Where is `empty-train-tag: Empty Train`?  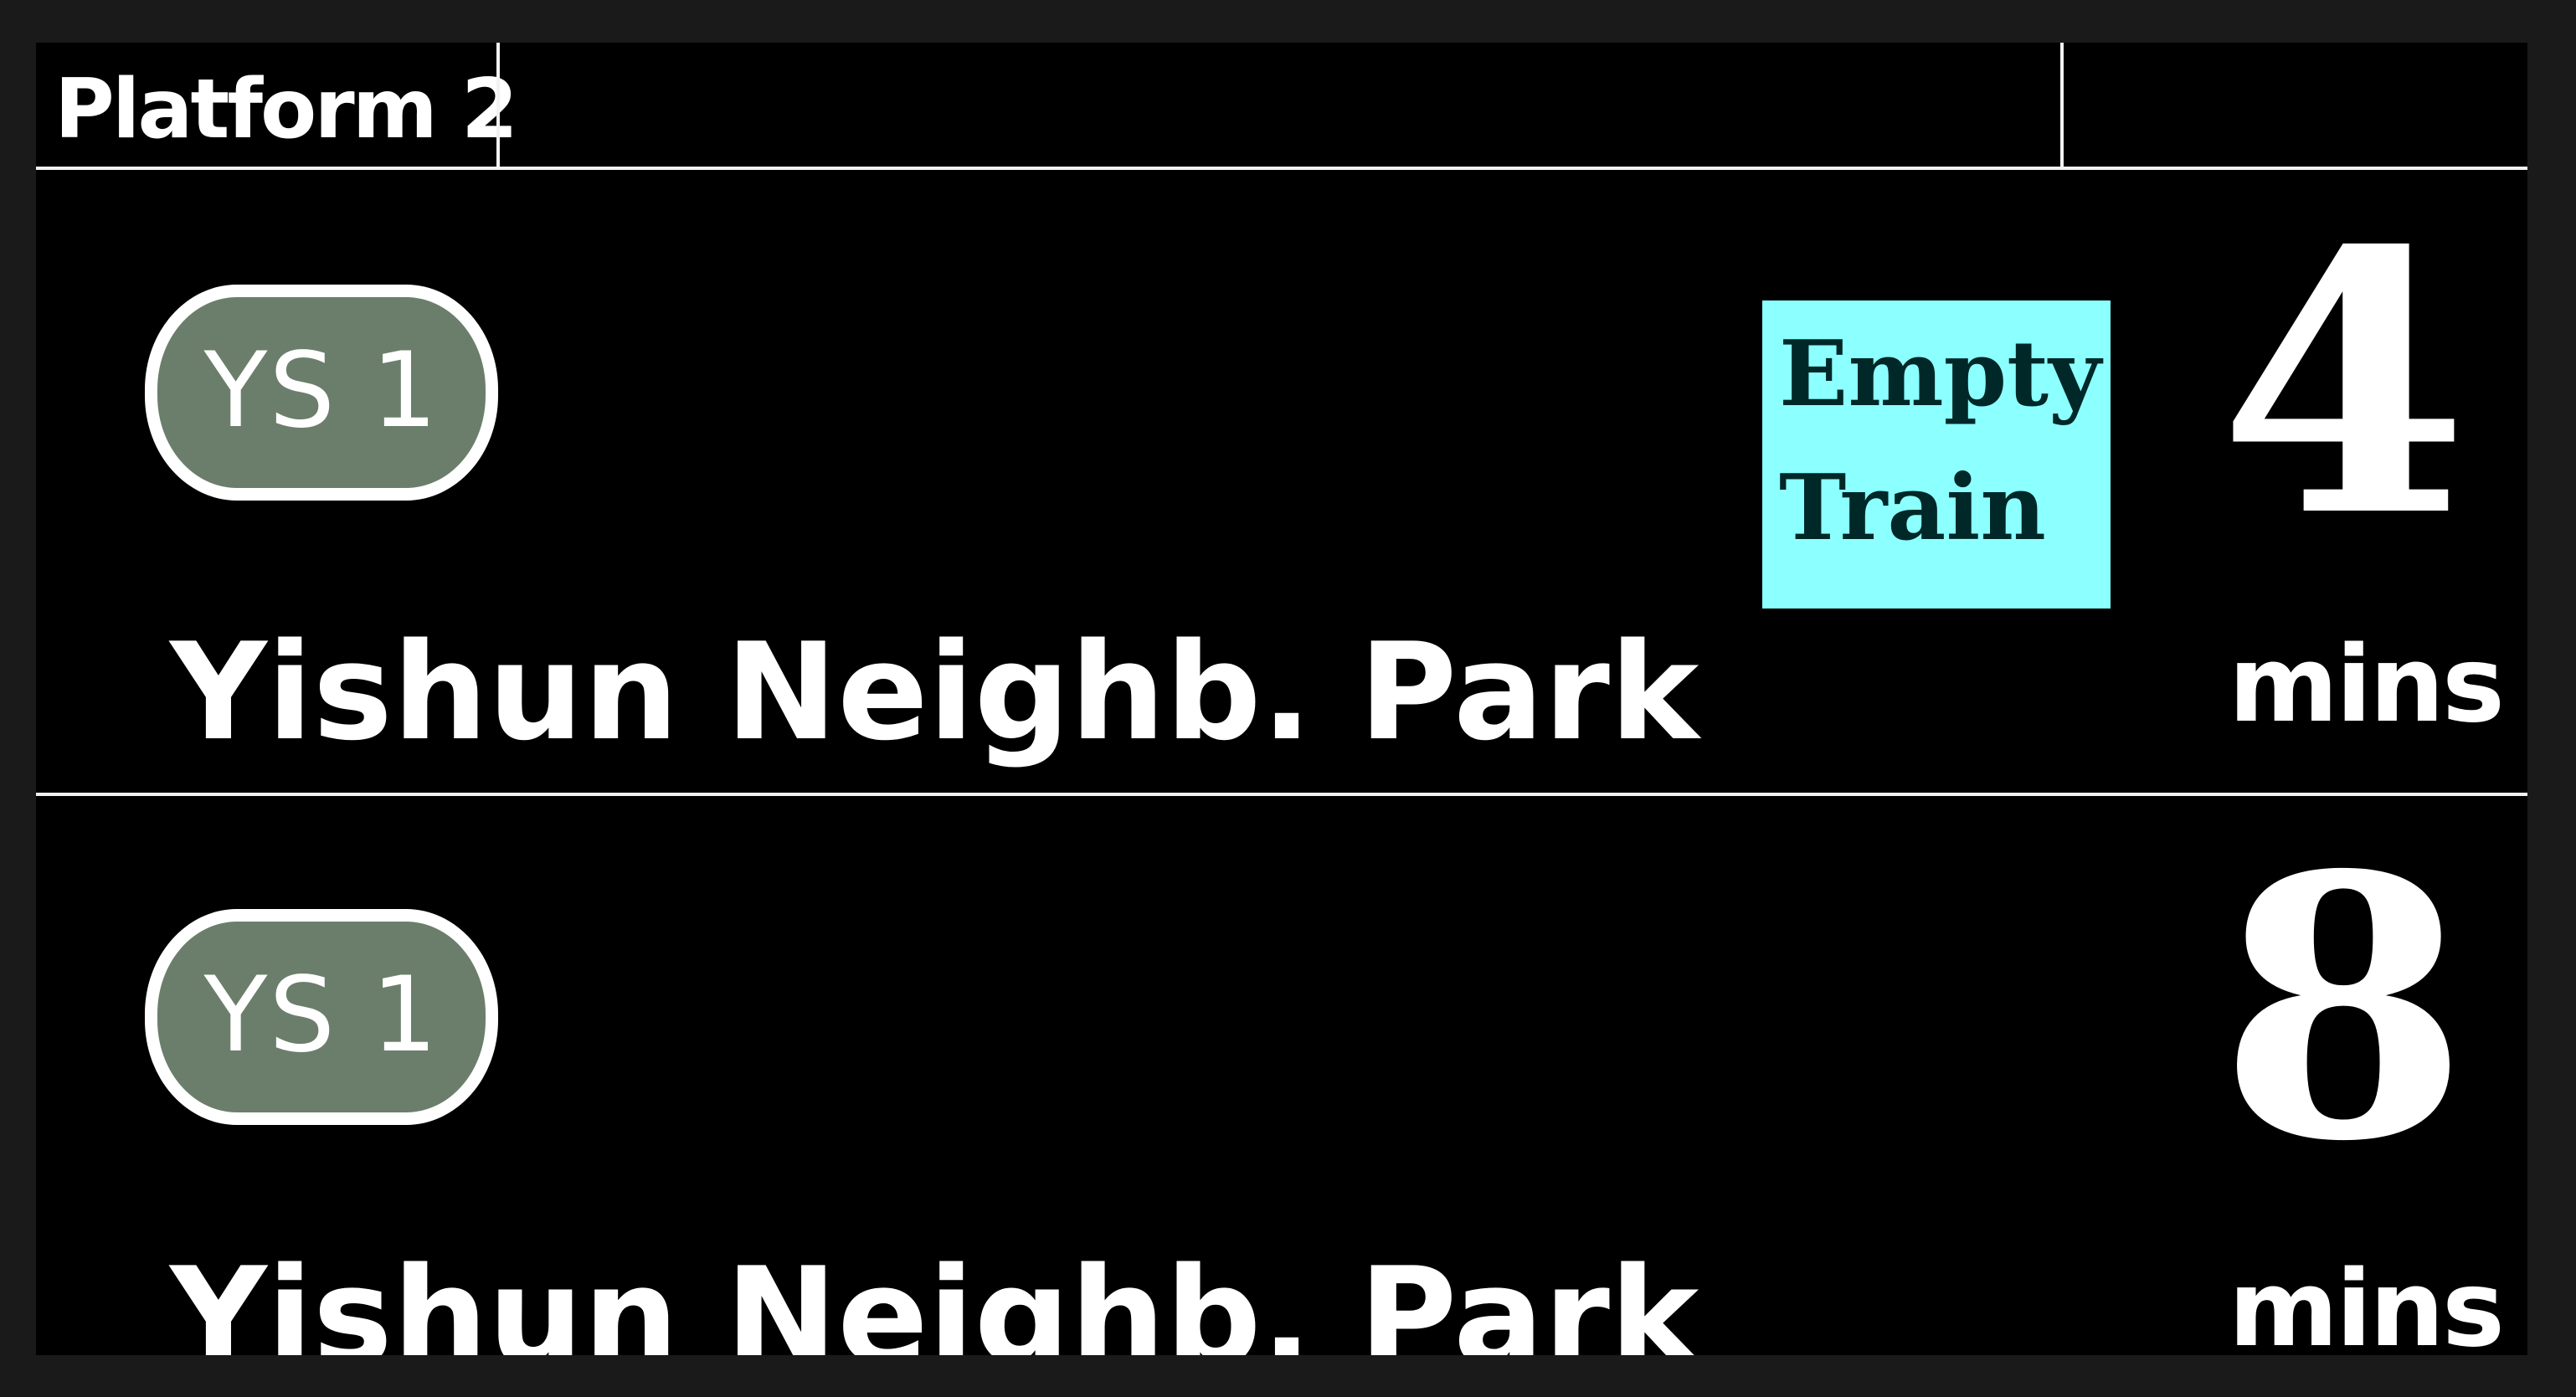 empty-train-tag: Empty Train is located at coordinates (1937, 454).